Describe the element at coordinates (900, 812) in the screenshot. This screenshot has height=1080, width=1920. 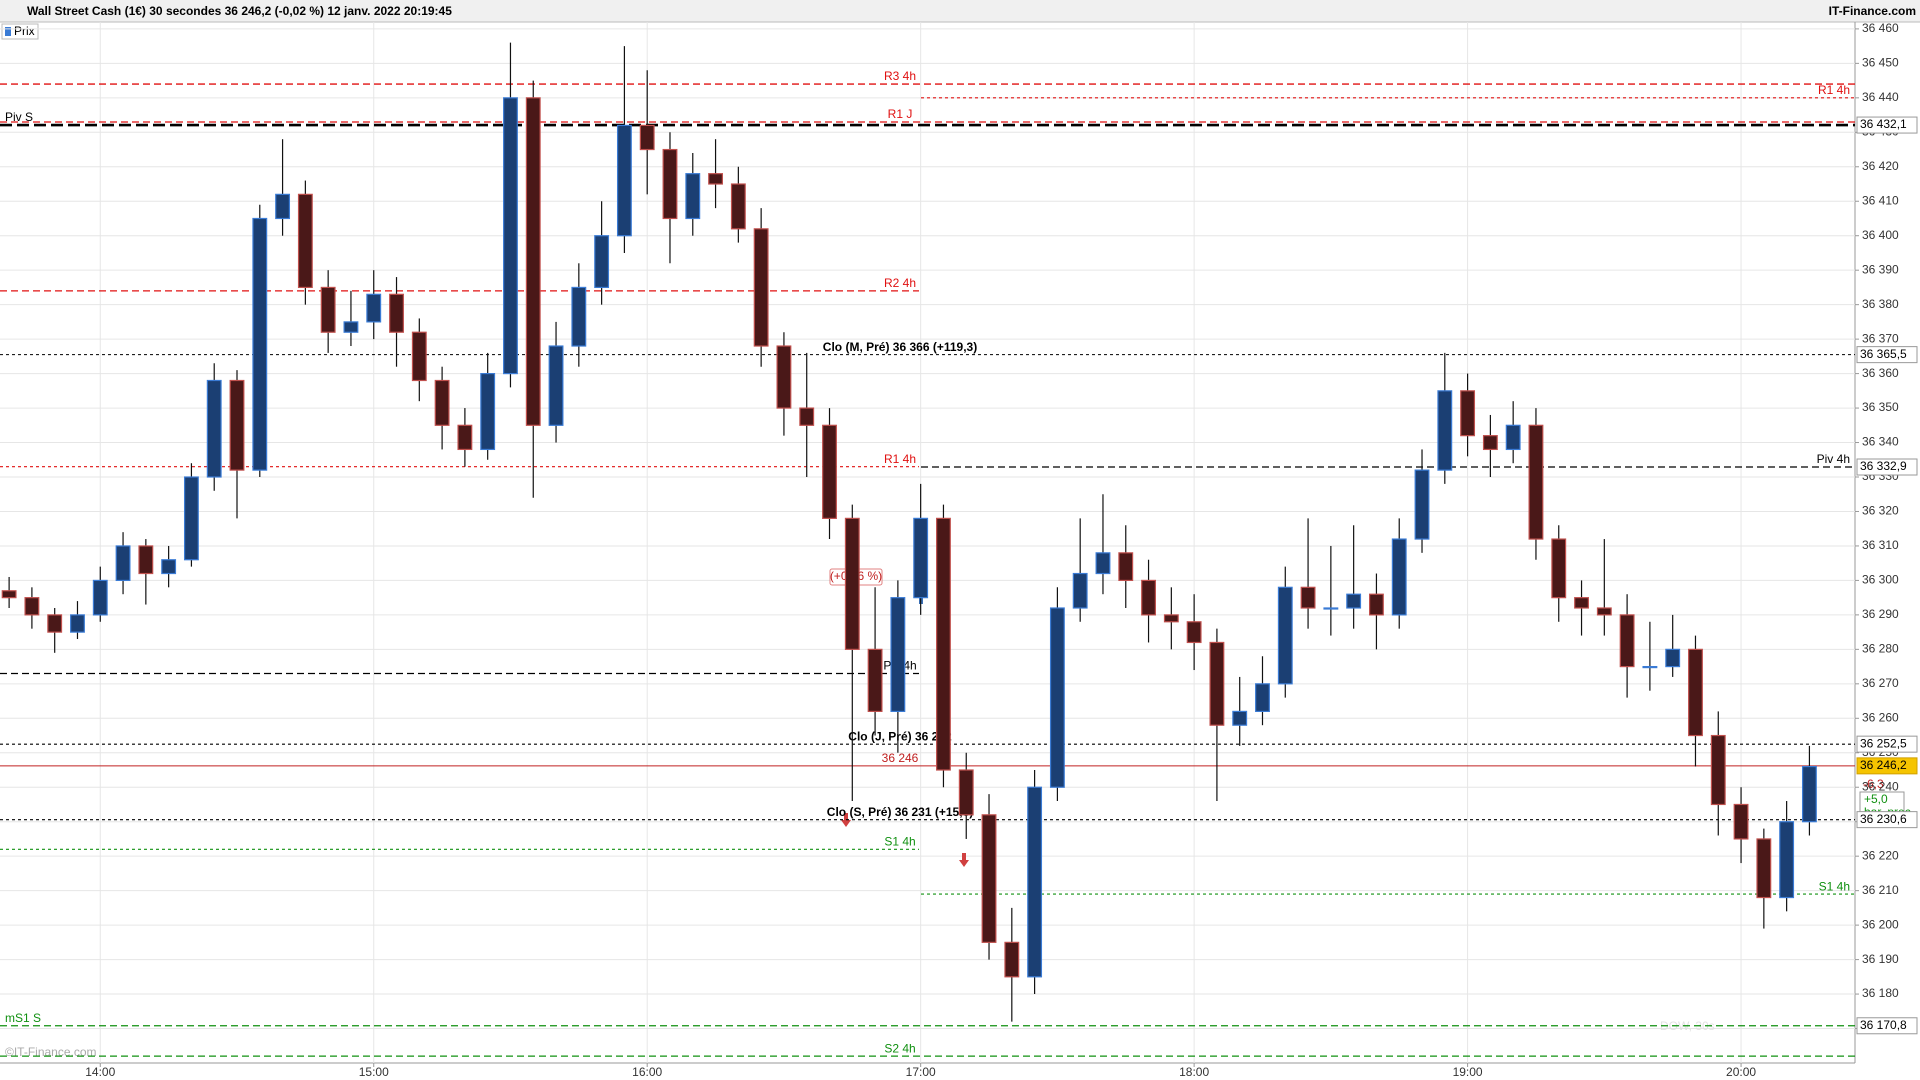
I see `level-label: Clo (S, Pré) 36 231 (+15,6)` at that location.